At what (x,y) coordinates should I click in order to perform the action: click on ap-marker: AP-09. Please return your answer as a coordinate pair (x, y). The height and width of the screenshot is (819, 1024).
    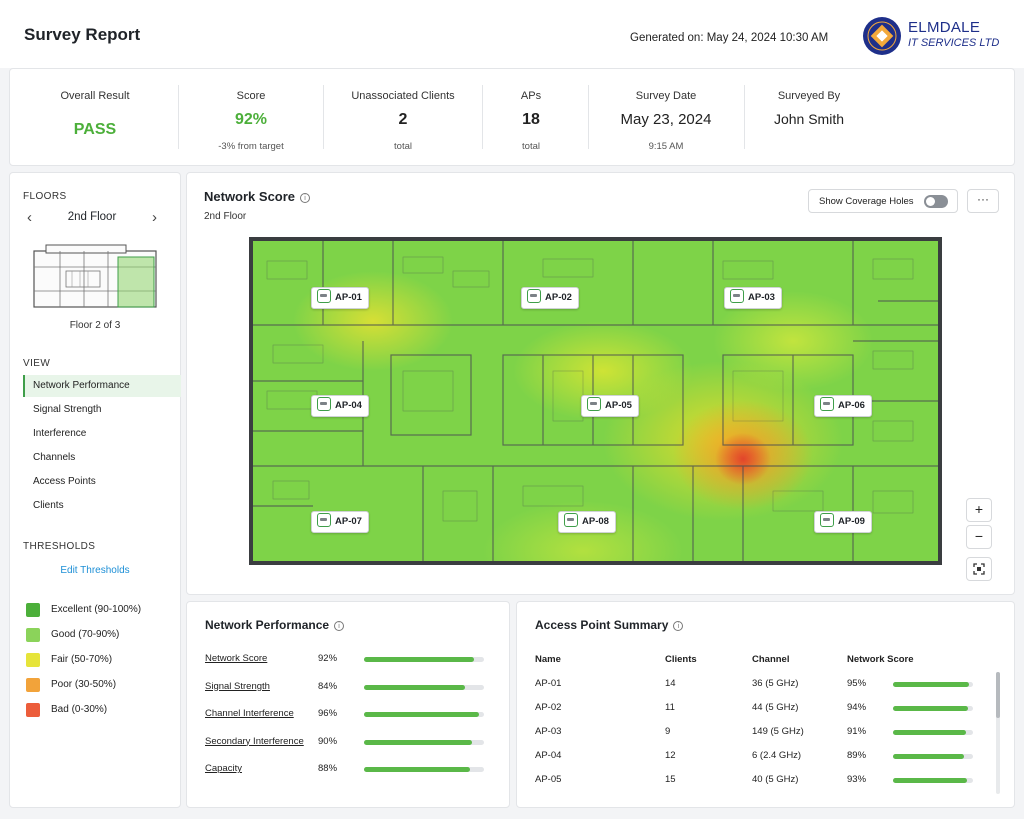
    Looking at the image, I should click on (843, 522).